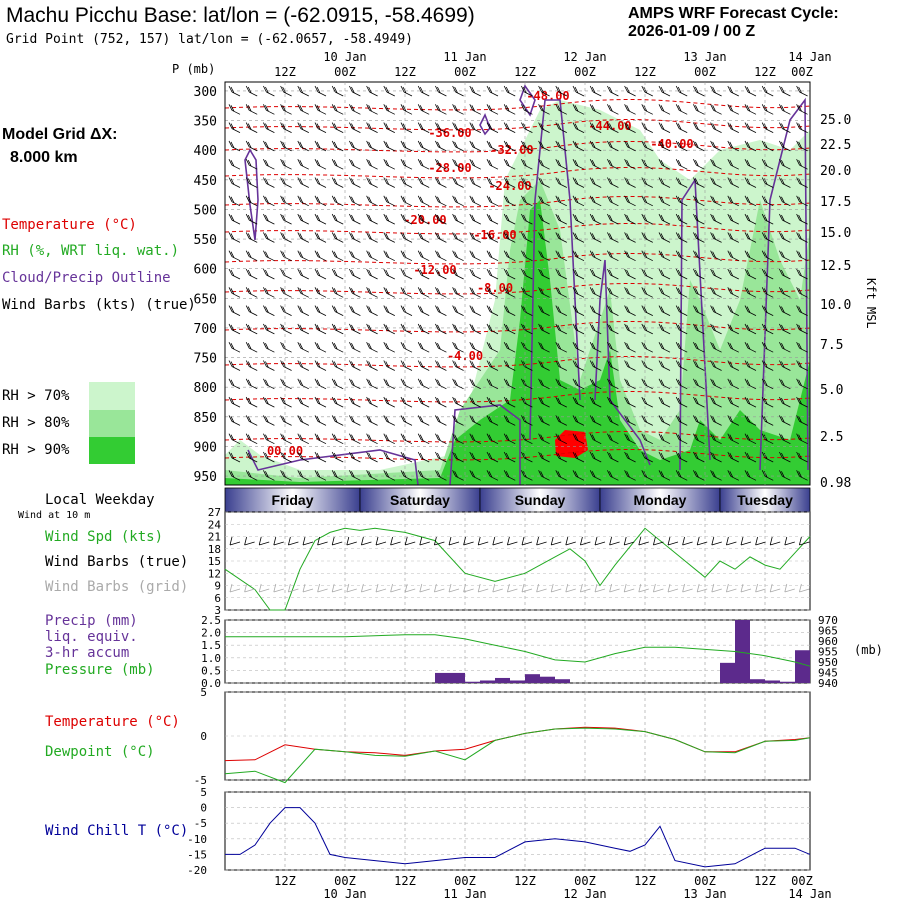 This screenshot has width=900, height=900. What do you see at coordinates (91, 621) in the screenshot?
I see `precip-label-1: Precip (mm)` at bounding box center [91, 621].